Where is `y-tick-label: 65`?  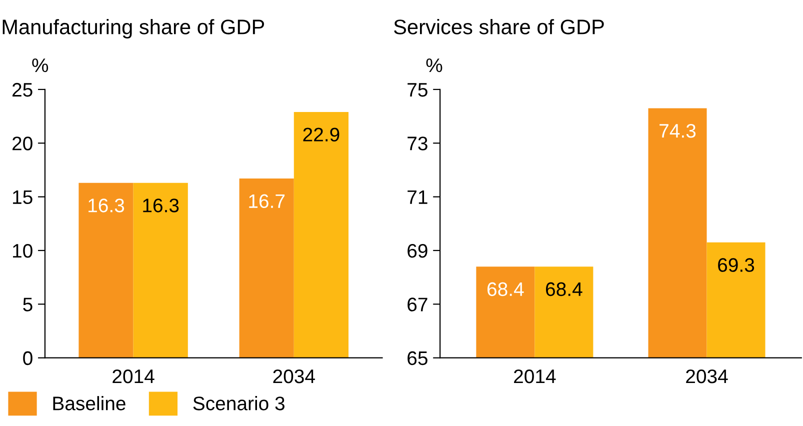
y-tick-label: 65 is located at coordinates (418, 358).